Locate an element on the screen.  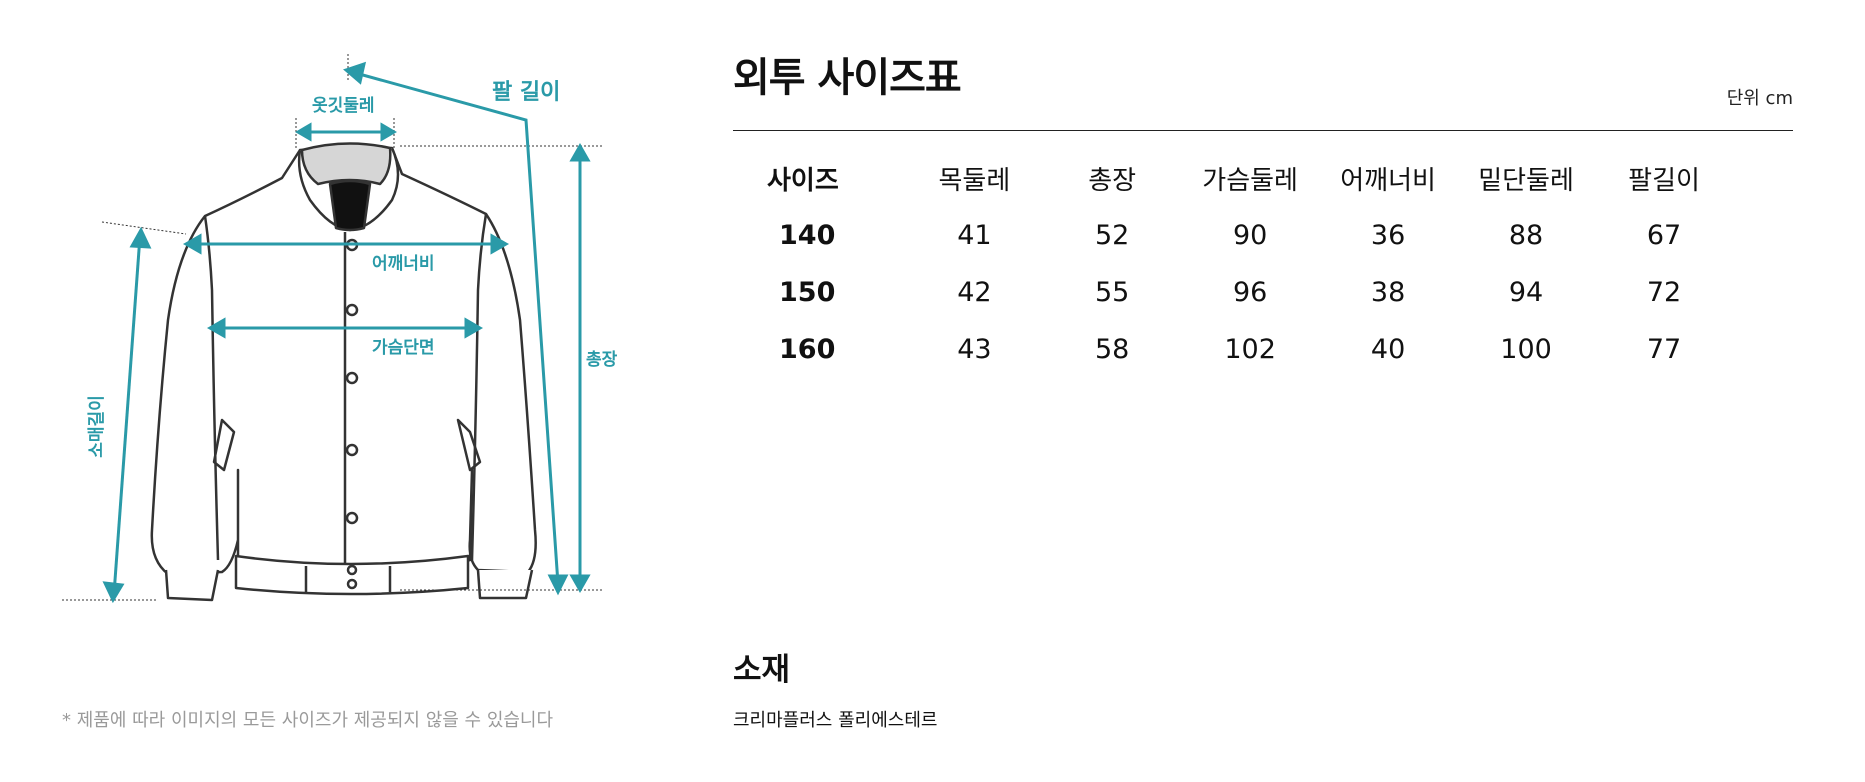
title-divider is located at coordinates (1263, 130).